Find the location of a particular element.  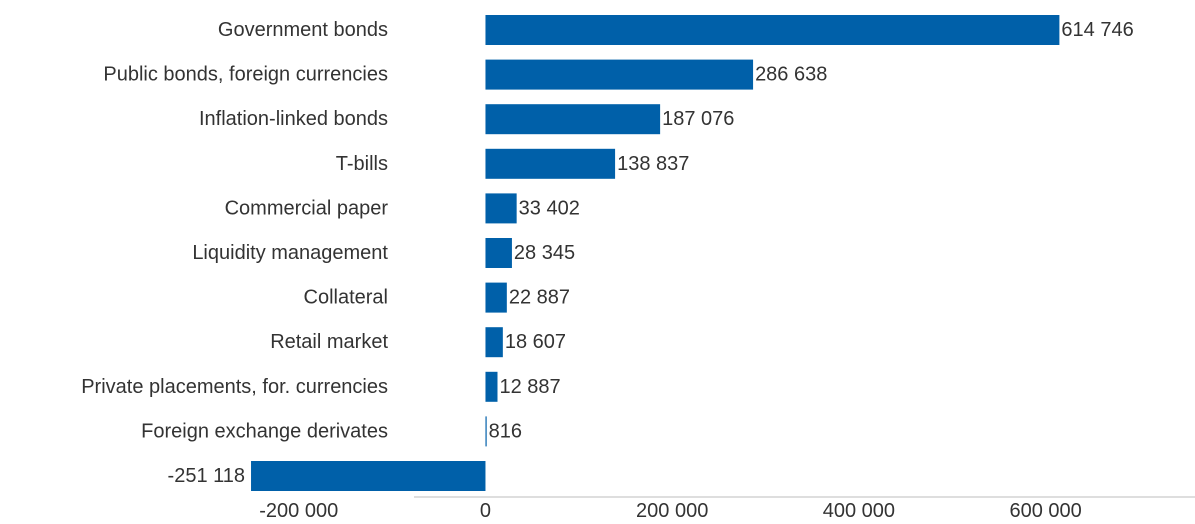

bar-t-bills is located at coordinates (550, 163).